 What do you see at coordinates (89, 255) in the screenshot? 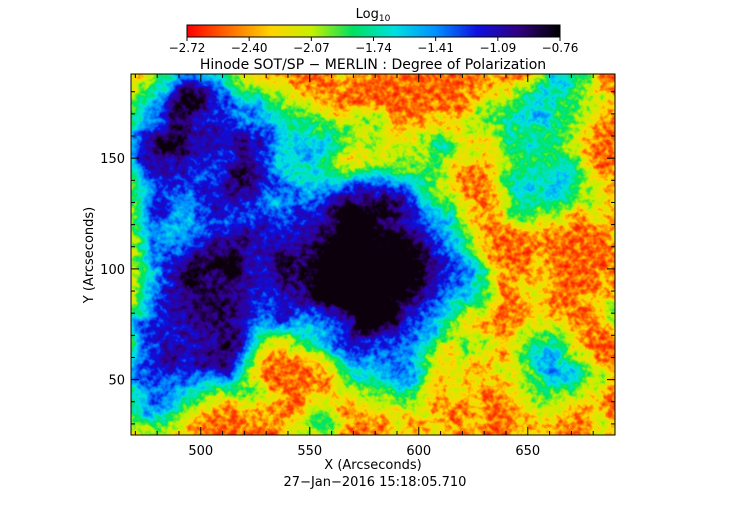
I see `y-axis-label: Y (Arcseconds)` at bounding box center [89, 255].